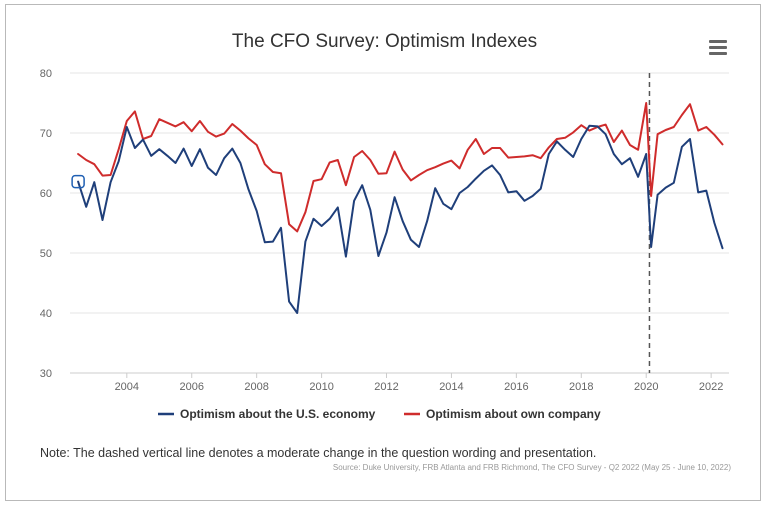 The height and width of the screenshot is (506, 769). Describe the element at coordinates (451, 387) in the screenshot. I see `x-tick-label: 2014` at that location.